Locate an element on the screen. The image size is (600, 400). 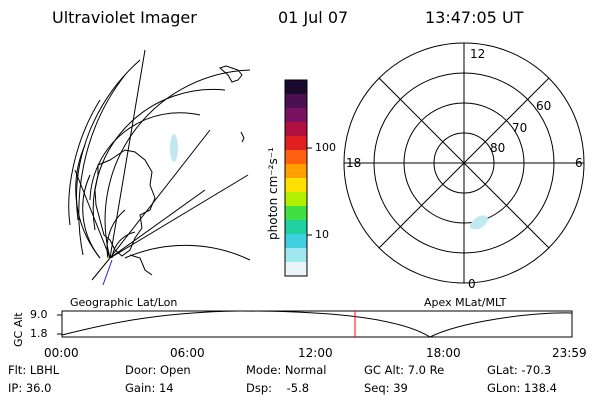
timeline-ytick-1-8: 1.8 is located at coordinates (39, 333).